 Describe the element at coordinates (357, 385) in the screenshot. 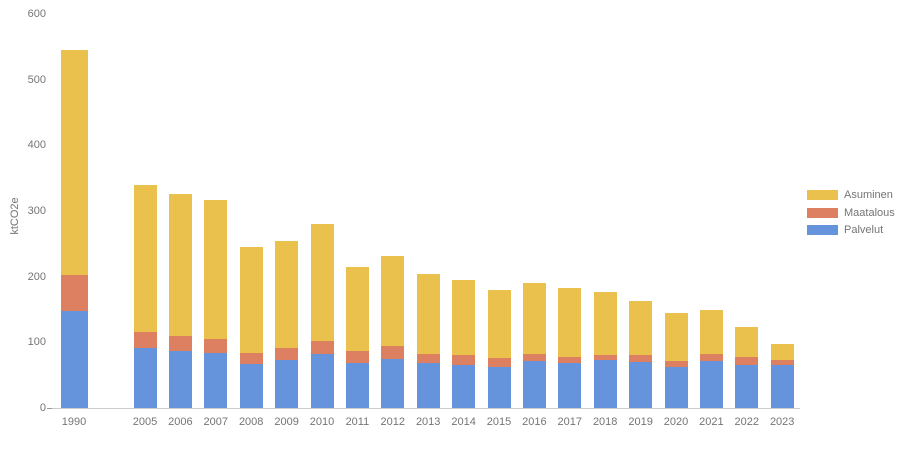

I see `bar-2011-palvelut` at that location.